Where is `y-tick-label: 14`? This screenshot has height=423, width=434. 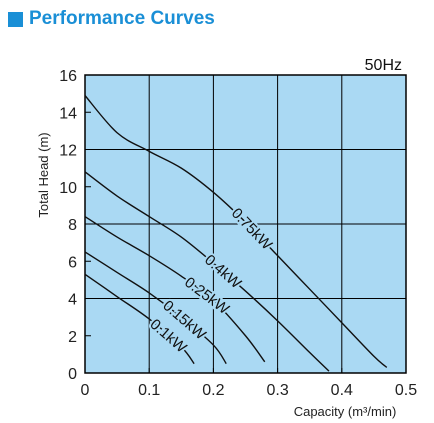
y-tick-label: 14 is located at coordinates (68, 113).